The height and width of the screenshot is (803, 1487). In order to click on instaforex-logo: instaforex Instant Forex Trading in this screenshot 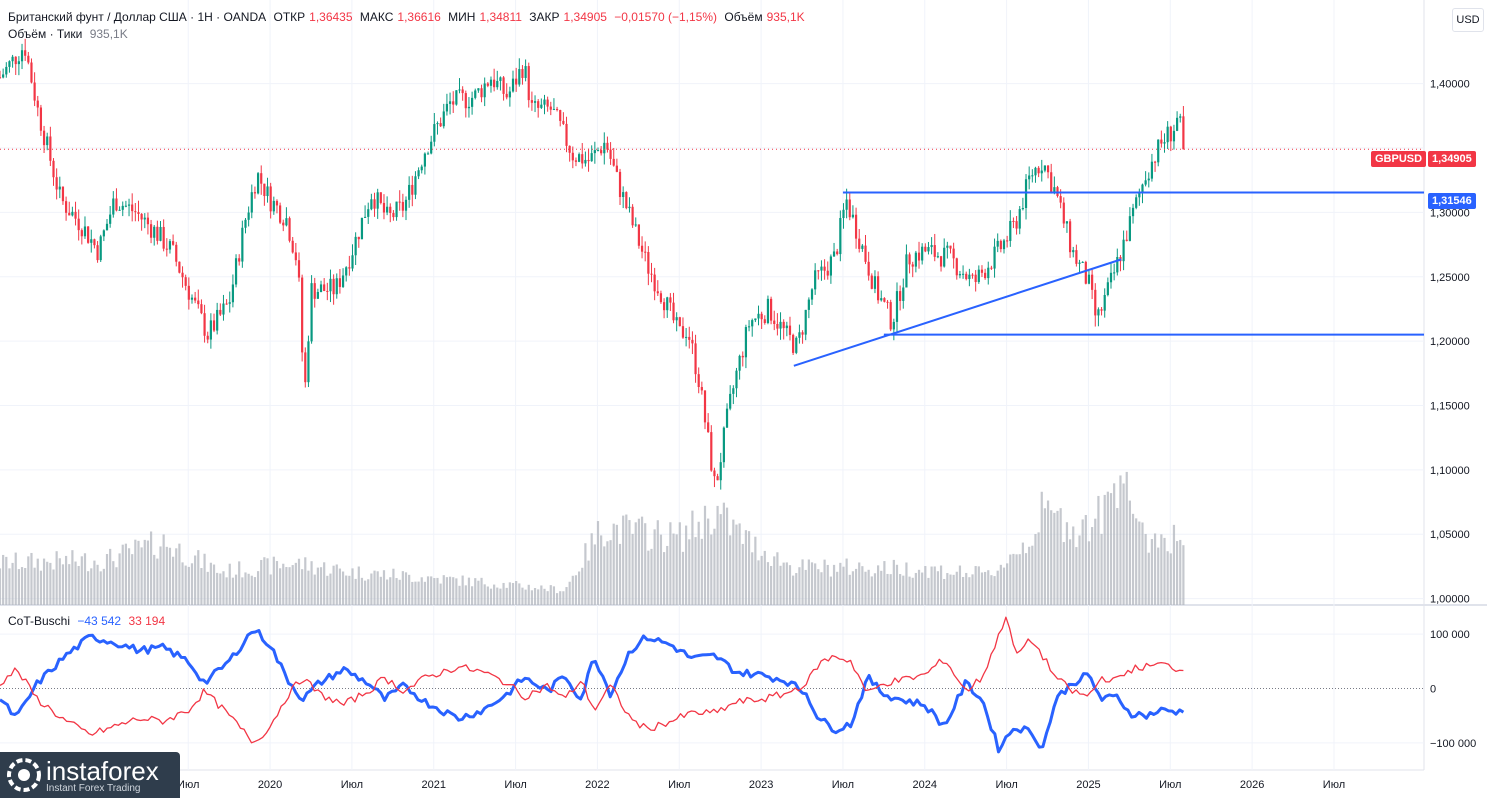, I will do `click(90, 775)`.